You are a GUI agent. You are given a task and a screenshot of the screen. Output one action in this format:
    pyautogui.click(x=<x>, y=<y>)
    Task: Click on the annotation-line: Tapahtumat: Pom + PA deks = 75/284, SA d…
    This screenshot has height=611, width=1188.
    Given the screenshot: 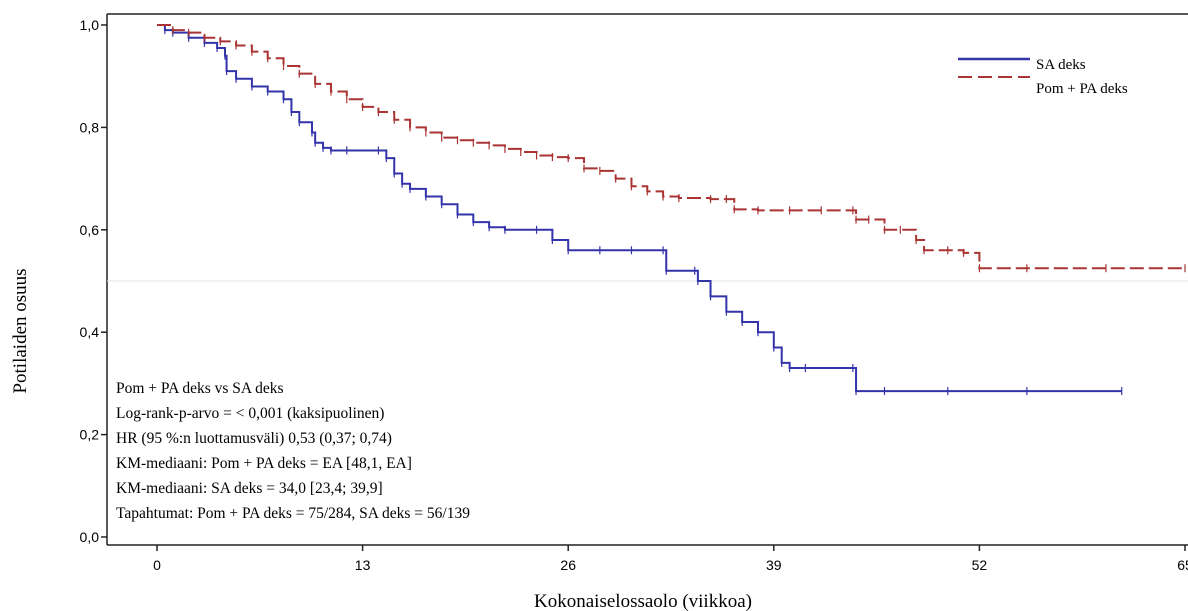 What is the action you would take?
    pyautogui.click(x=293, y=513)
    